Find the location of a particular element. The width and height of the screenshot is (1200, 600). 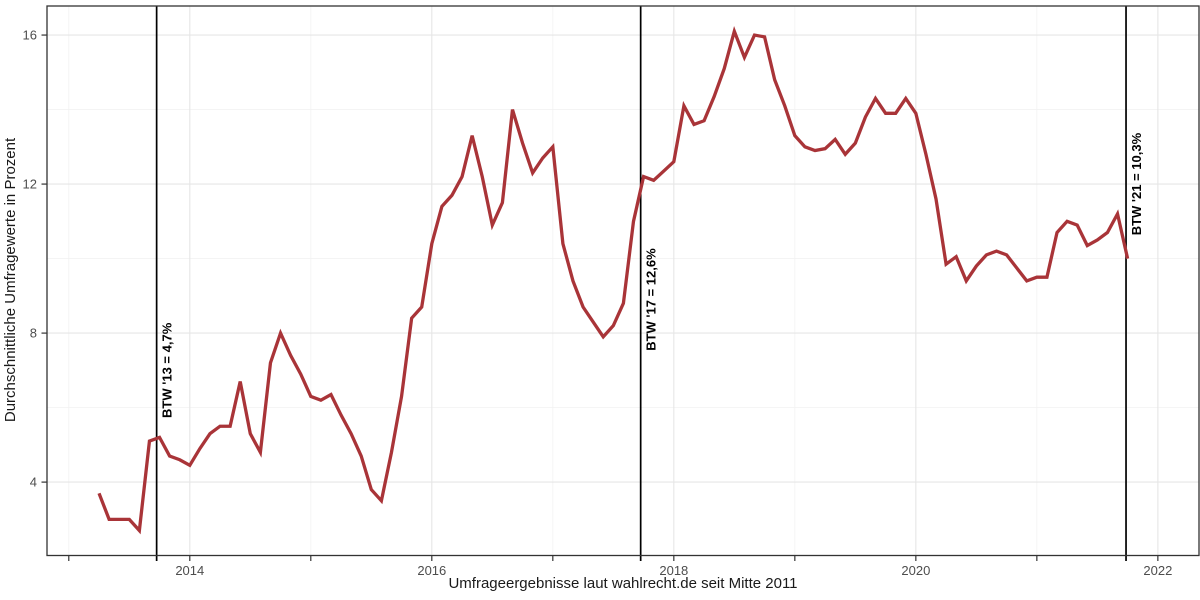

x-tick-label: 2014 is located at coordinates (189, 570).